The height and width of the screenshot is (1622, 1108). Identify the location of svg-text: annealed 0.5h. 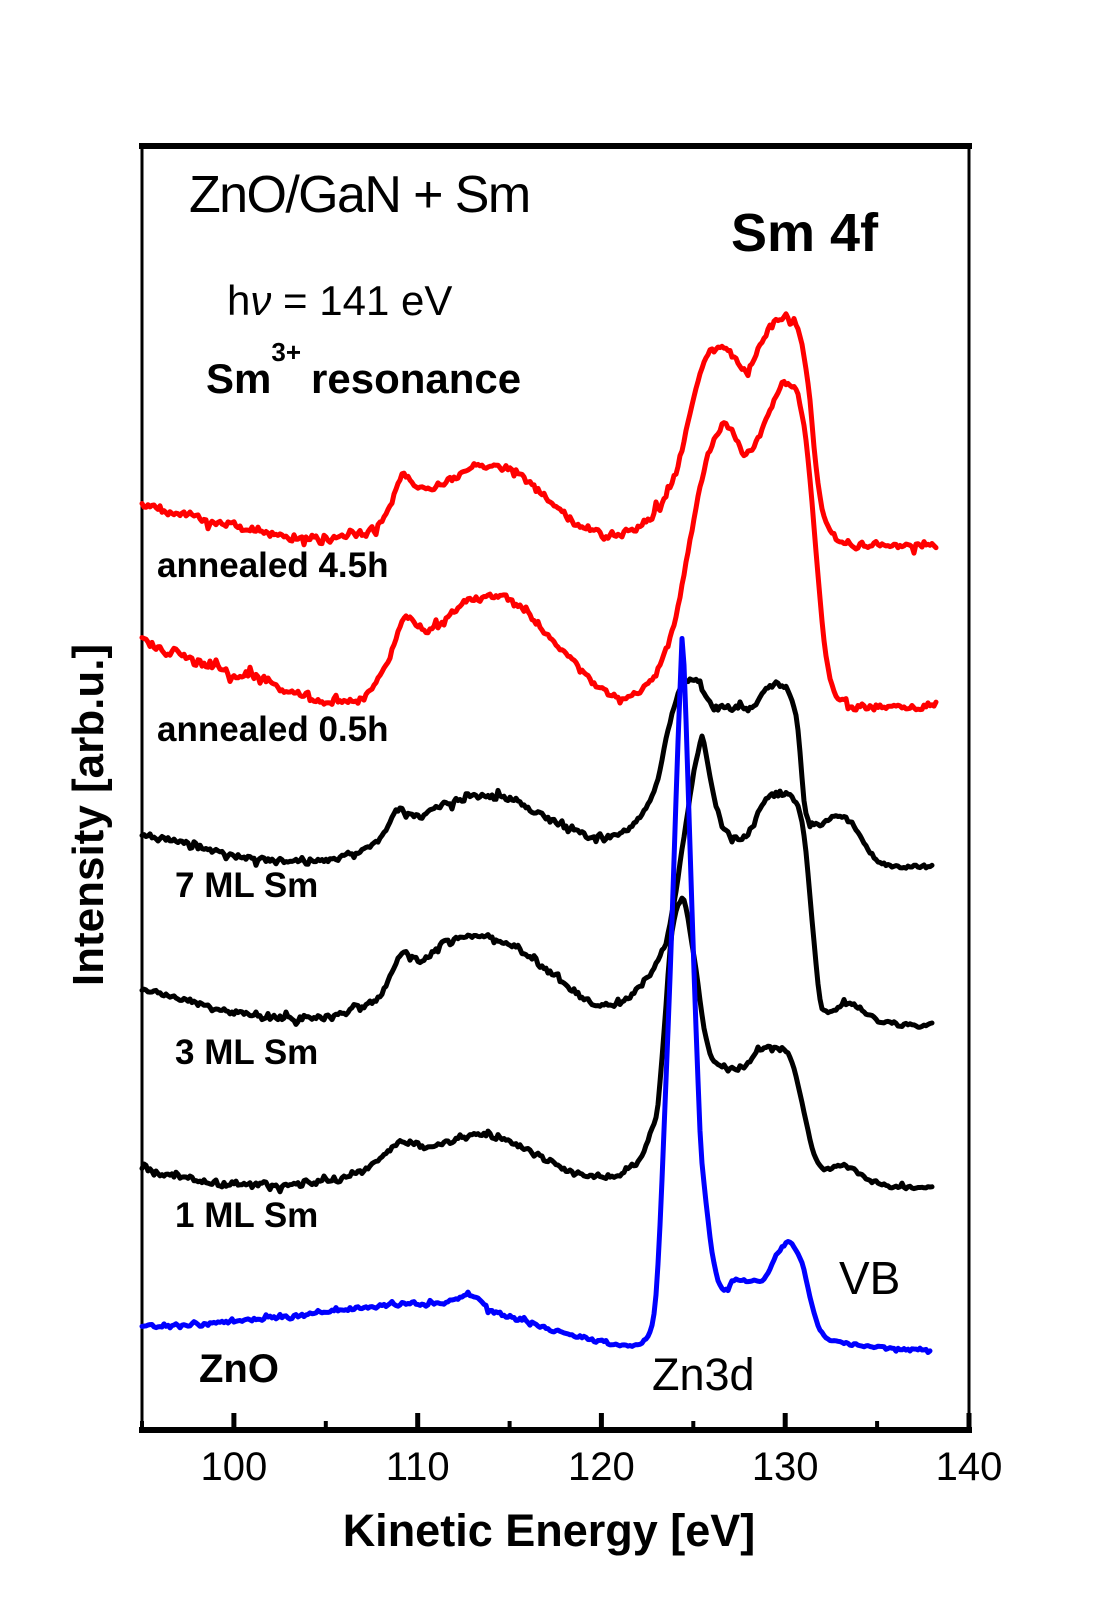
(272, 729).